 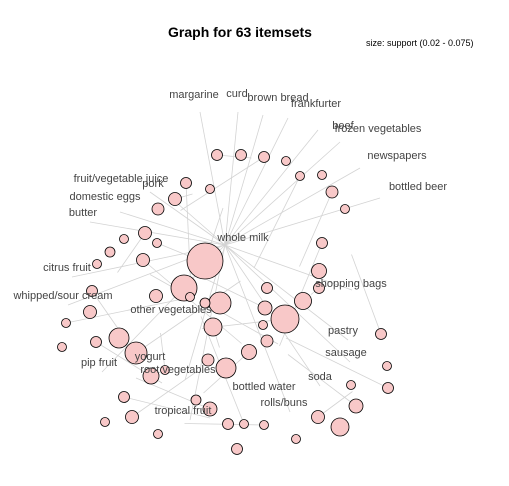 What do you see at coordinates (343, 331) in the screenshot?
I see `item-label: pastry` at bounding box center [343, 331].